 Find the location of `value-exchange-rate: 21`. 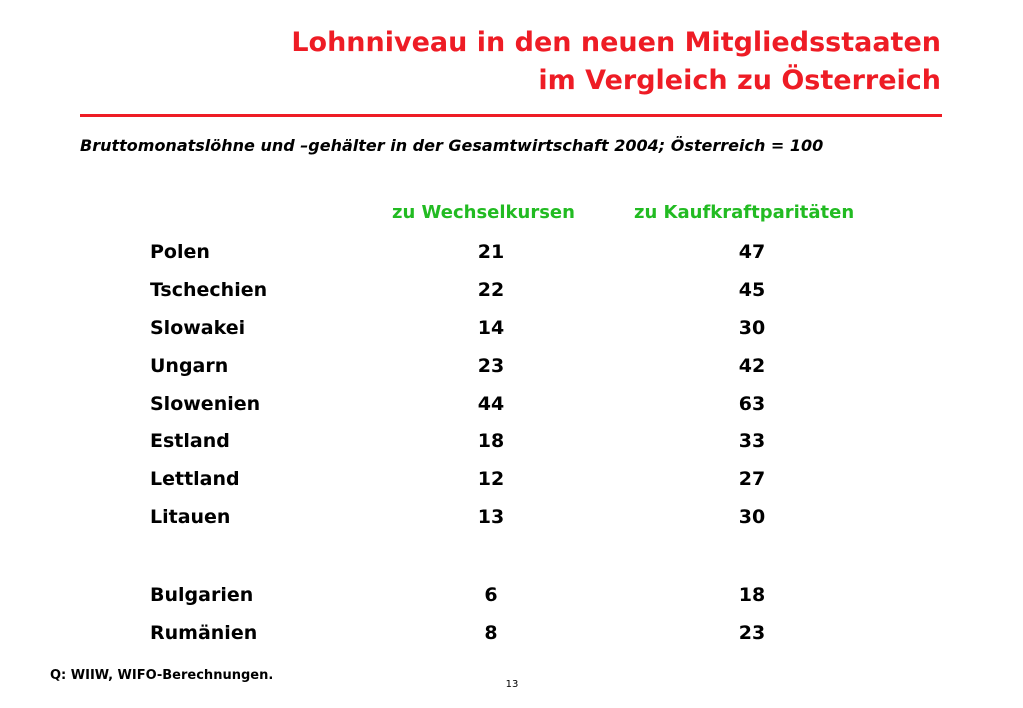

value-exchange-rate: 21 is located at coordinates (491, 252).